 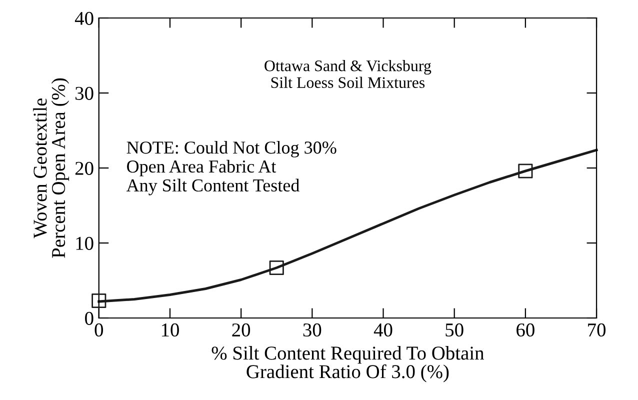 What do you see at coordinates (231, 168) in the screenshot?
I see `annotation: NOTE: Could Not Clog 30% Open Area Fabric At Any Silt Content Tested` at bounding box center [231, 168].